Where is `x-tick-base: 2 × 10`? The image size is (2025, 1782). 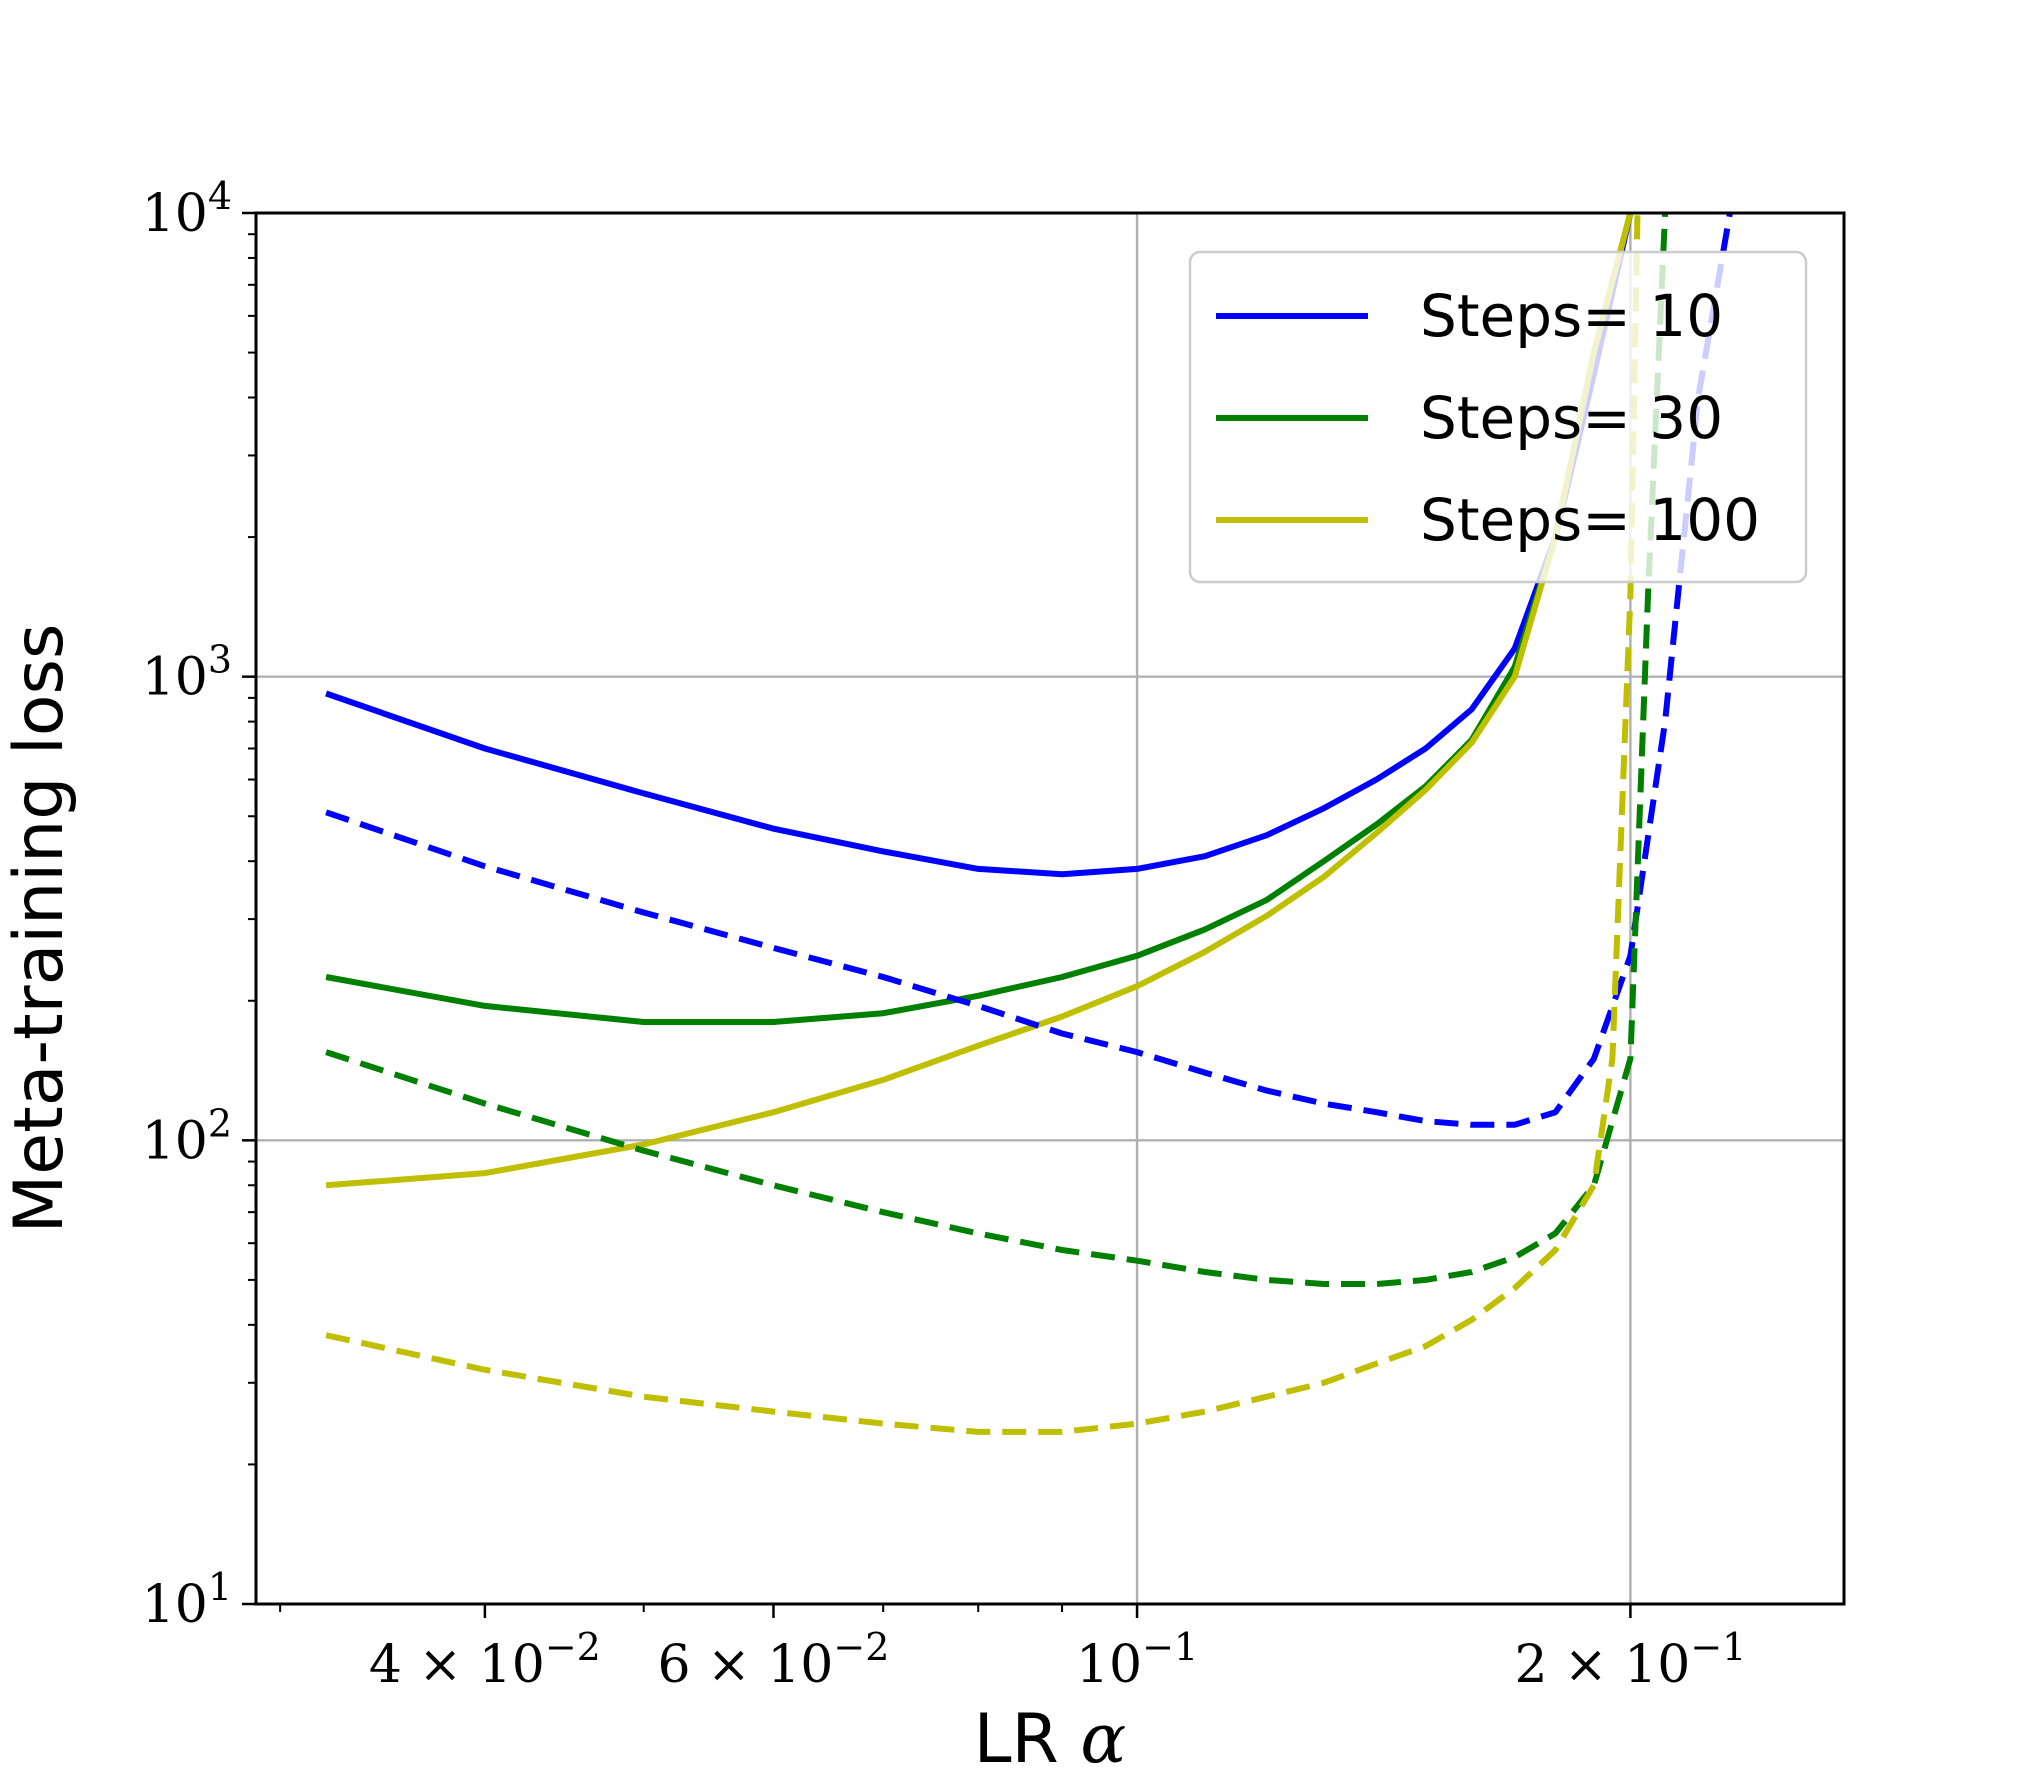
x-tick-base: 2 × 10 is located at coordinates (1602, 1665).